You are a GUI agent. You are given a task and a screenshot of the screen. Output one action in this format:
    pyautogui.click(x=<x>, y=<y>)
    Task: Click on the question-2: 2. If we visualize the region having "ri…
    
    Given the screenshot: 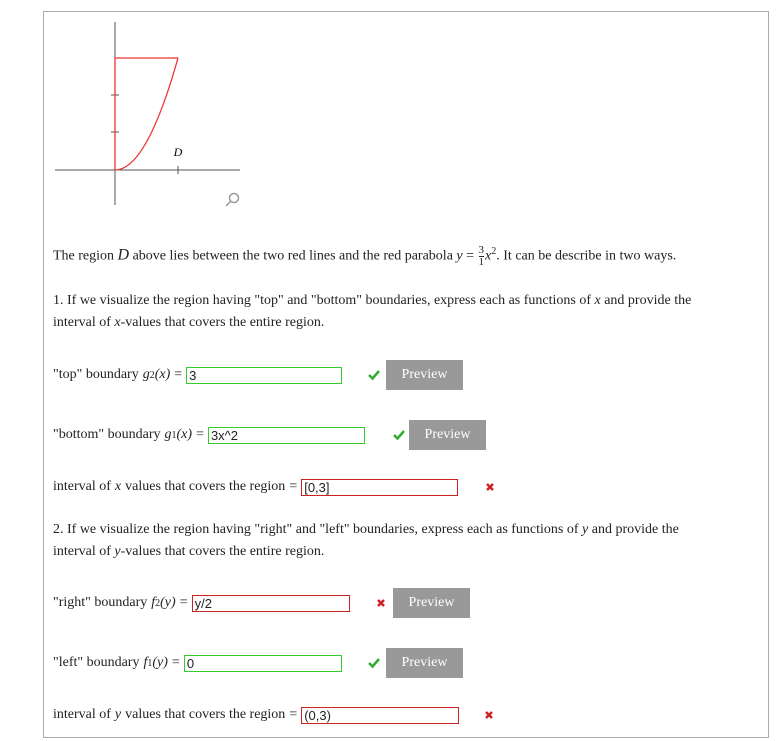 What is the action you would take?
    pyautogui.click(x=366, y=540)
    